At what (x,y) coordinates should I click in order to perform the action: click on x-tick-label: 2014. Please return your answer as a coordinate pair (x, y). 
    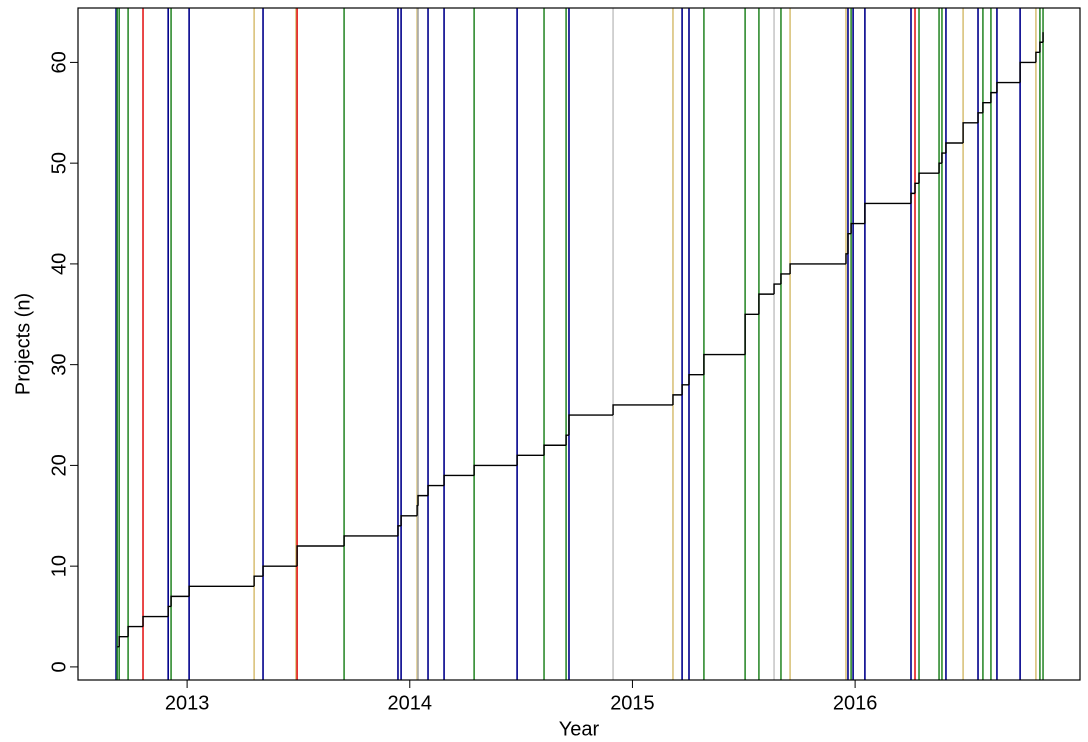
    Looking at the image, I should click on (410, 703).